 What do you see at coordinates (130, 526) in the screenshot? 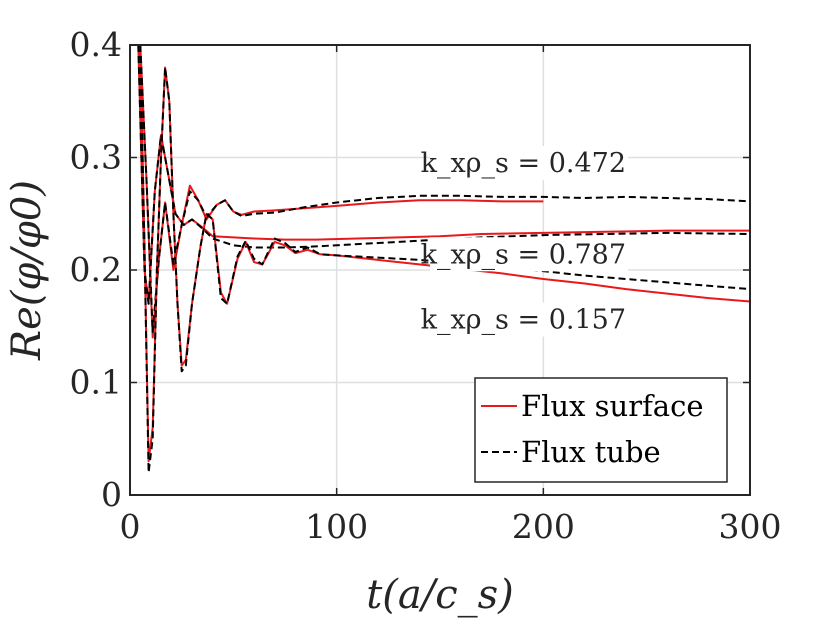
I see `x-tick-label: 0` at bounding box center [130, 526].